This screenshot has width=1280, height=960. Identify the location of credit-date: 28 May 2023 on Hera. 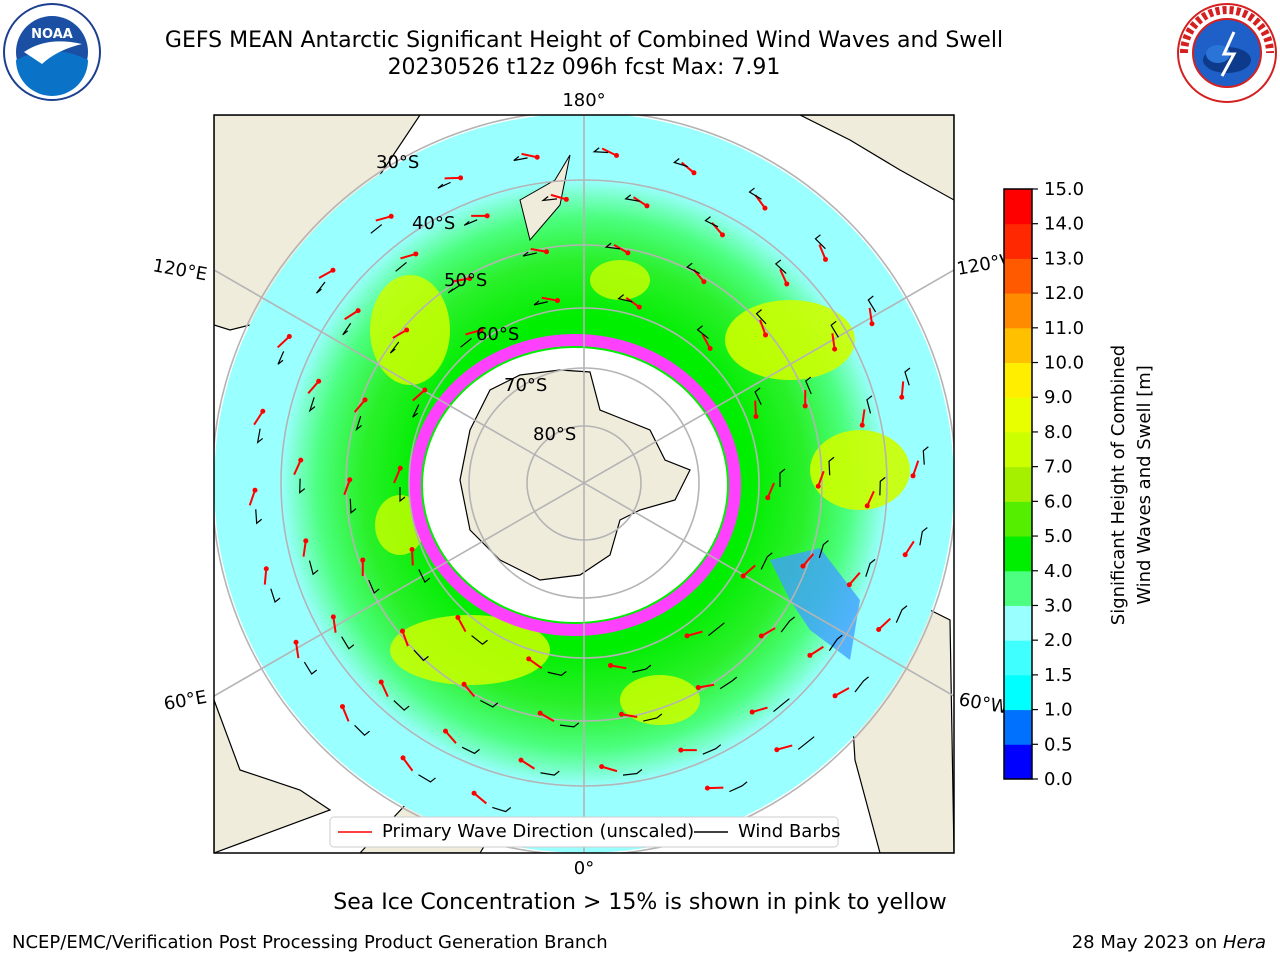
(1169, 942).